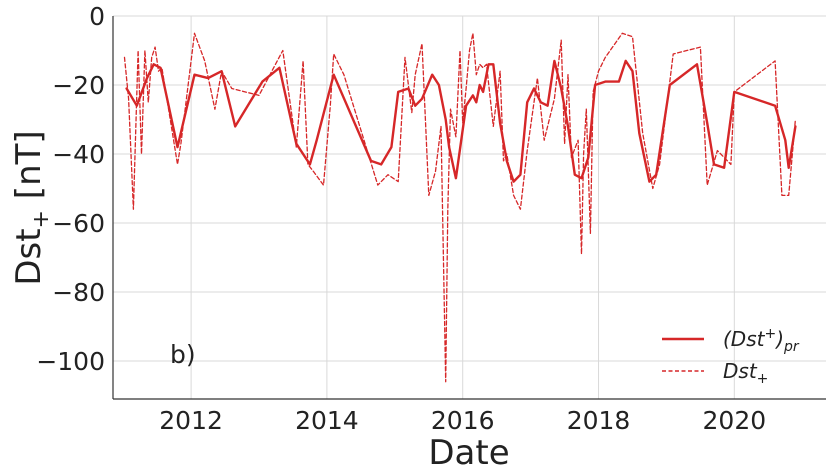 The height and width of the screenshot is (475, 831). Describe the element at coordinates (29, 256) in the screenshot. I see `y-axis-label-main: Dst` at that location.